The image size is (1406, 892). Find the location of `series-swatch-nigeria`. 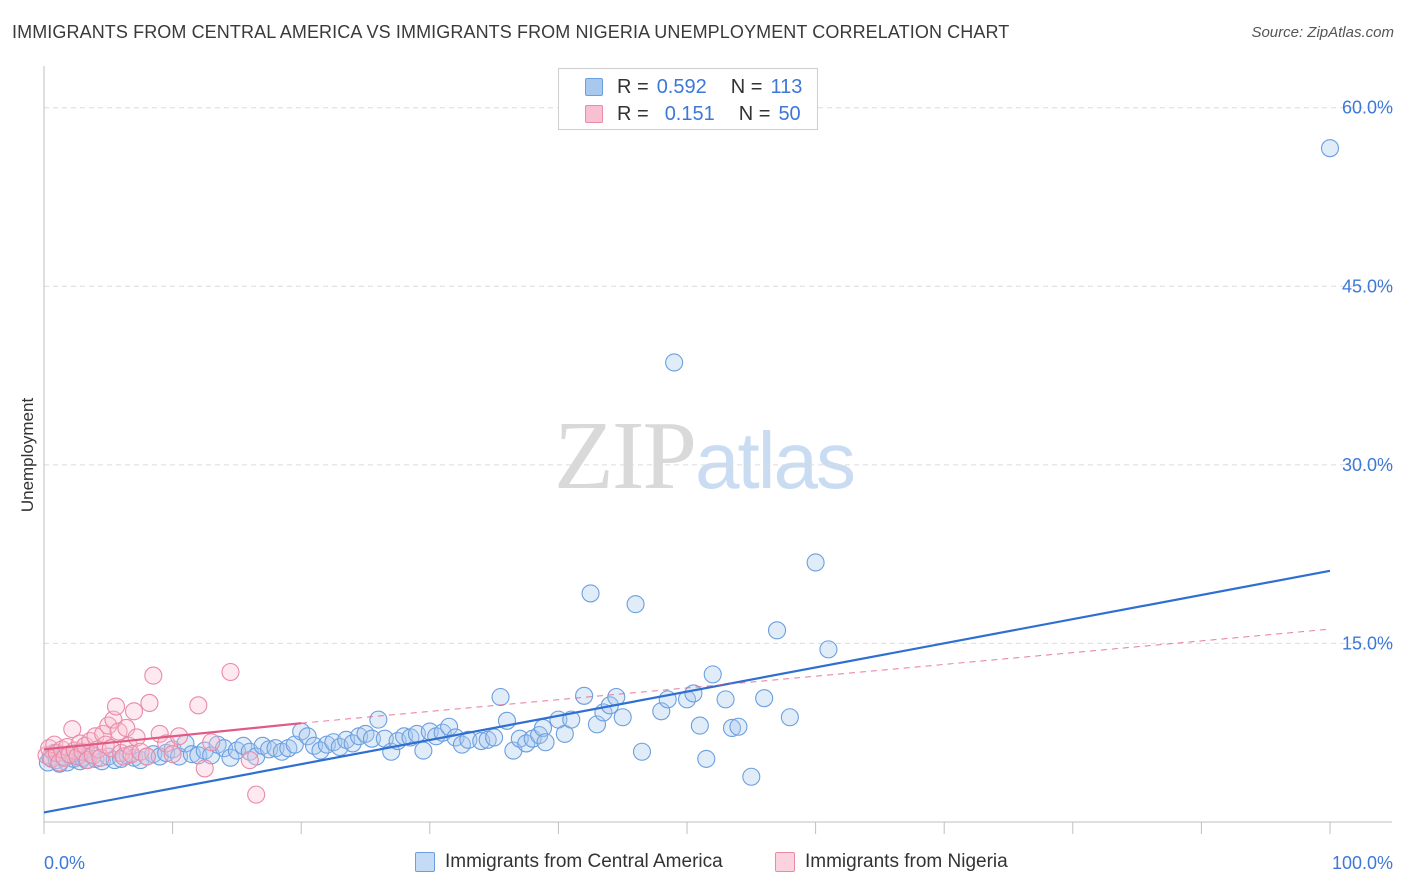

series-swatch-nigeria is located at coordinates (785, 862).